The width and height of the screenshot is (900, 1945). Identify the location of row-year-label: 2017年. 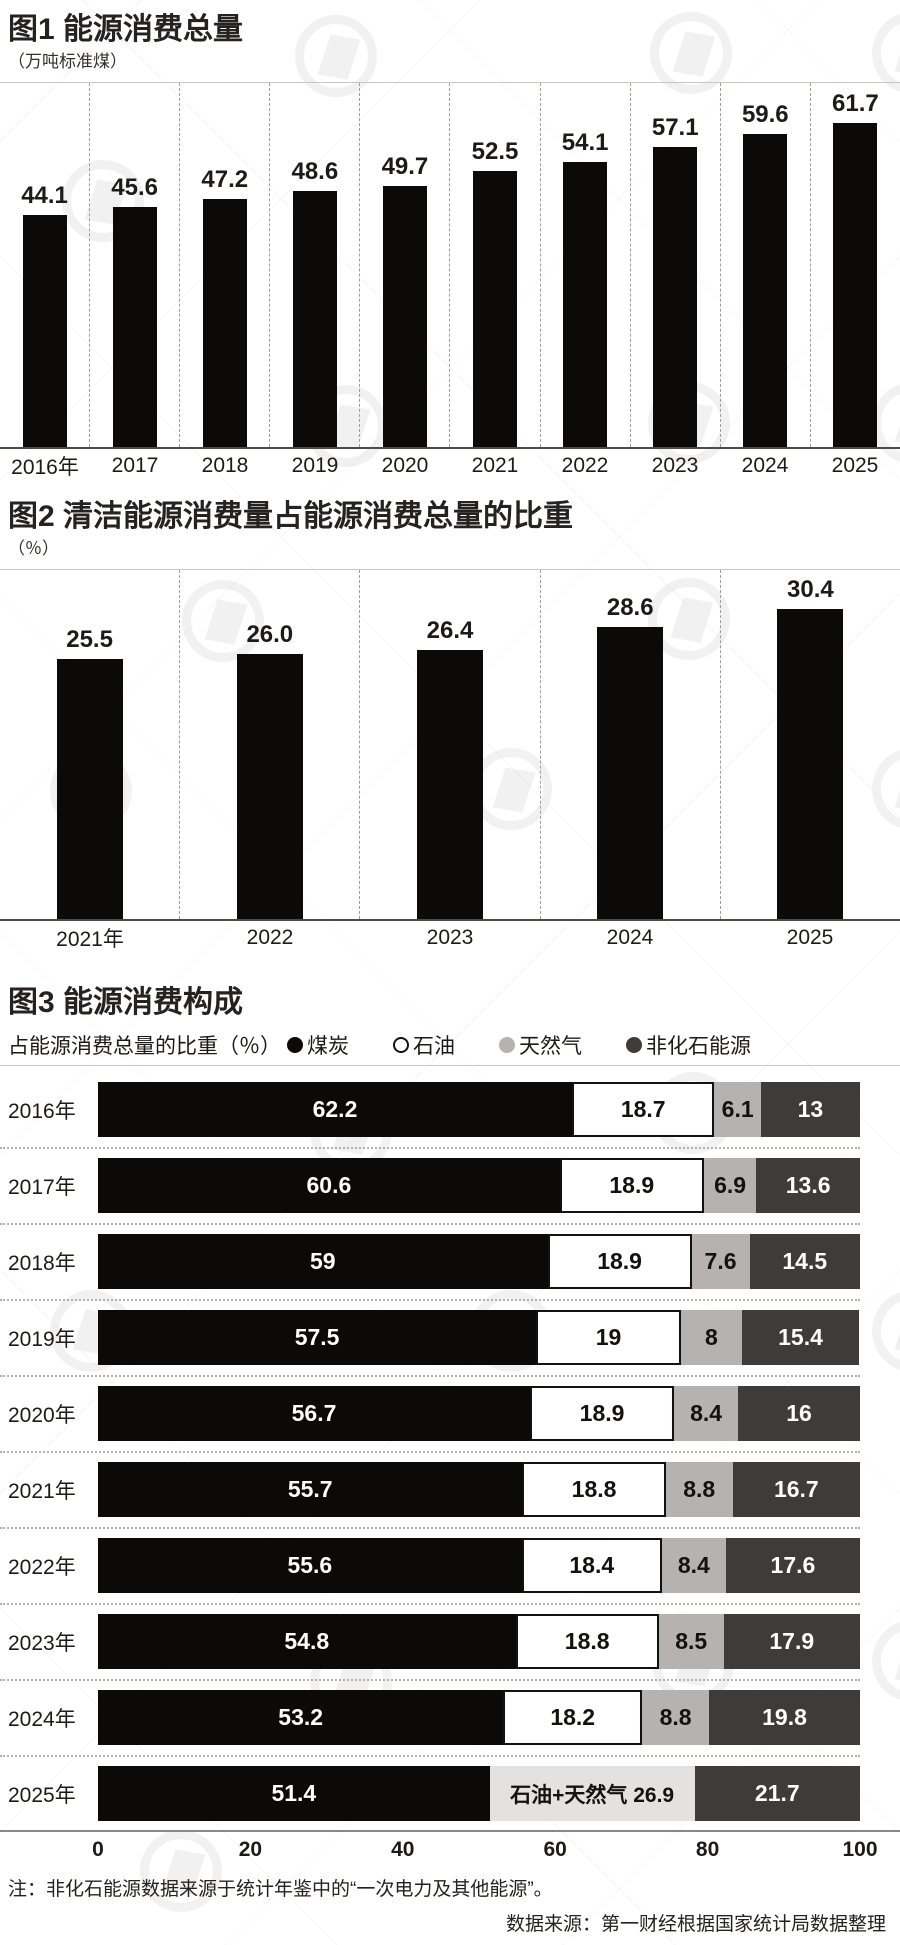
(42, 1187).